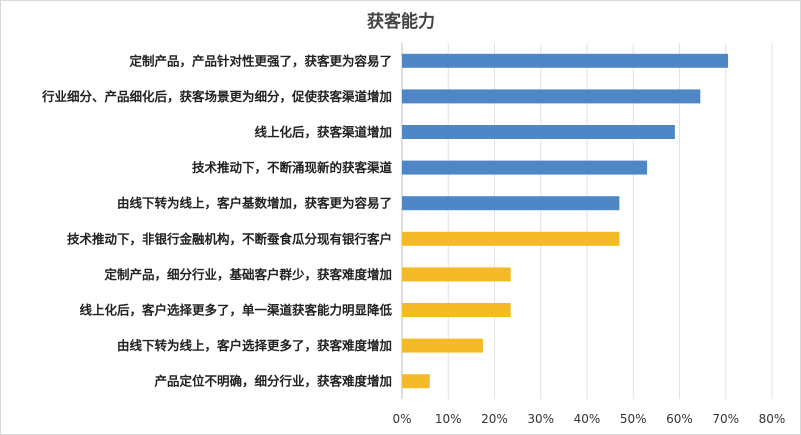 Image resolution: width=801 pixels, height=435 pixels. What do you see at coordinates (254, 345) in the screenshot?
I see `category-label: 由线下转为线上，客户选择更多了，获客难度增加` at bounding box center [254, 345].